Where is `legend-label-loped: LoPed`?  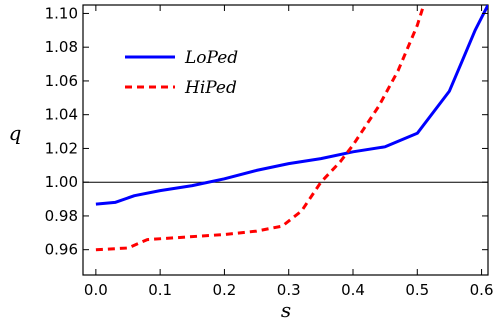 legend-label-loped: LoPed is located at coordinates (211, 58).